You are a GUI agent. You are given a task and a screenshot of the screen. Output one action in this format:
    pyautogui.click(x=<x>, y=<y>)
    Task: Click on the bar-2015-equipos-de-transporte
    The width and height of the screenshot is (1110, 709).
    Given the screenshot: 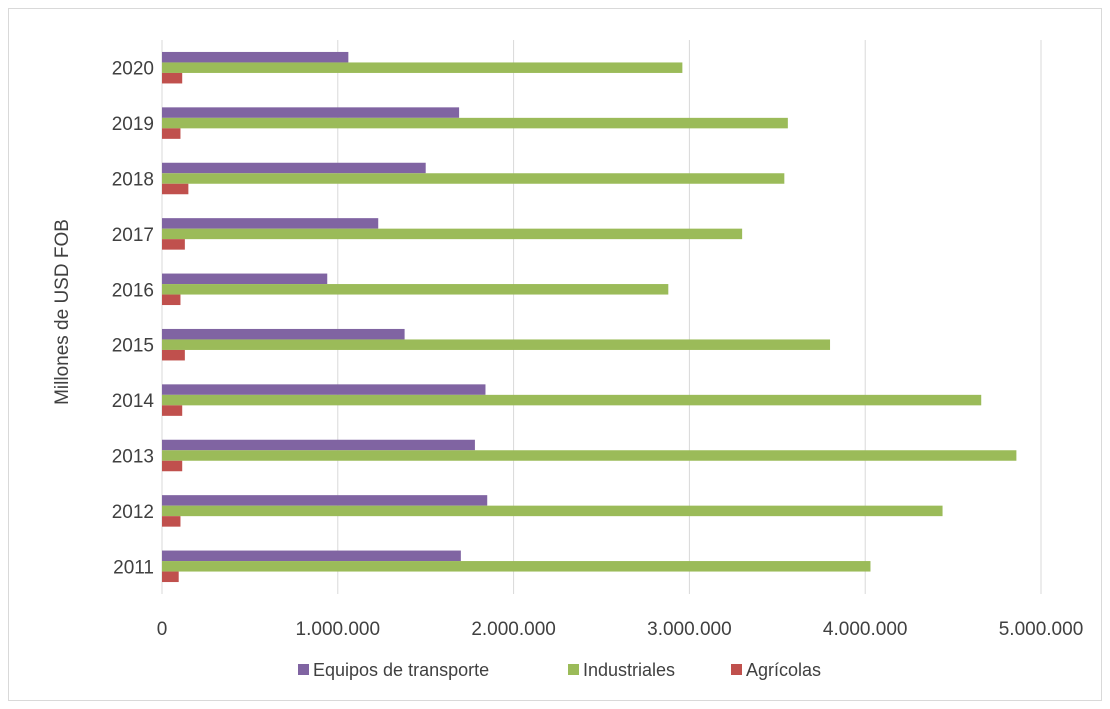 What is the action you would take?
    pyautogui.click(x=283, y=334)
    